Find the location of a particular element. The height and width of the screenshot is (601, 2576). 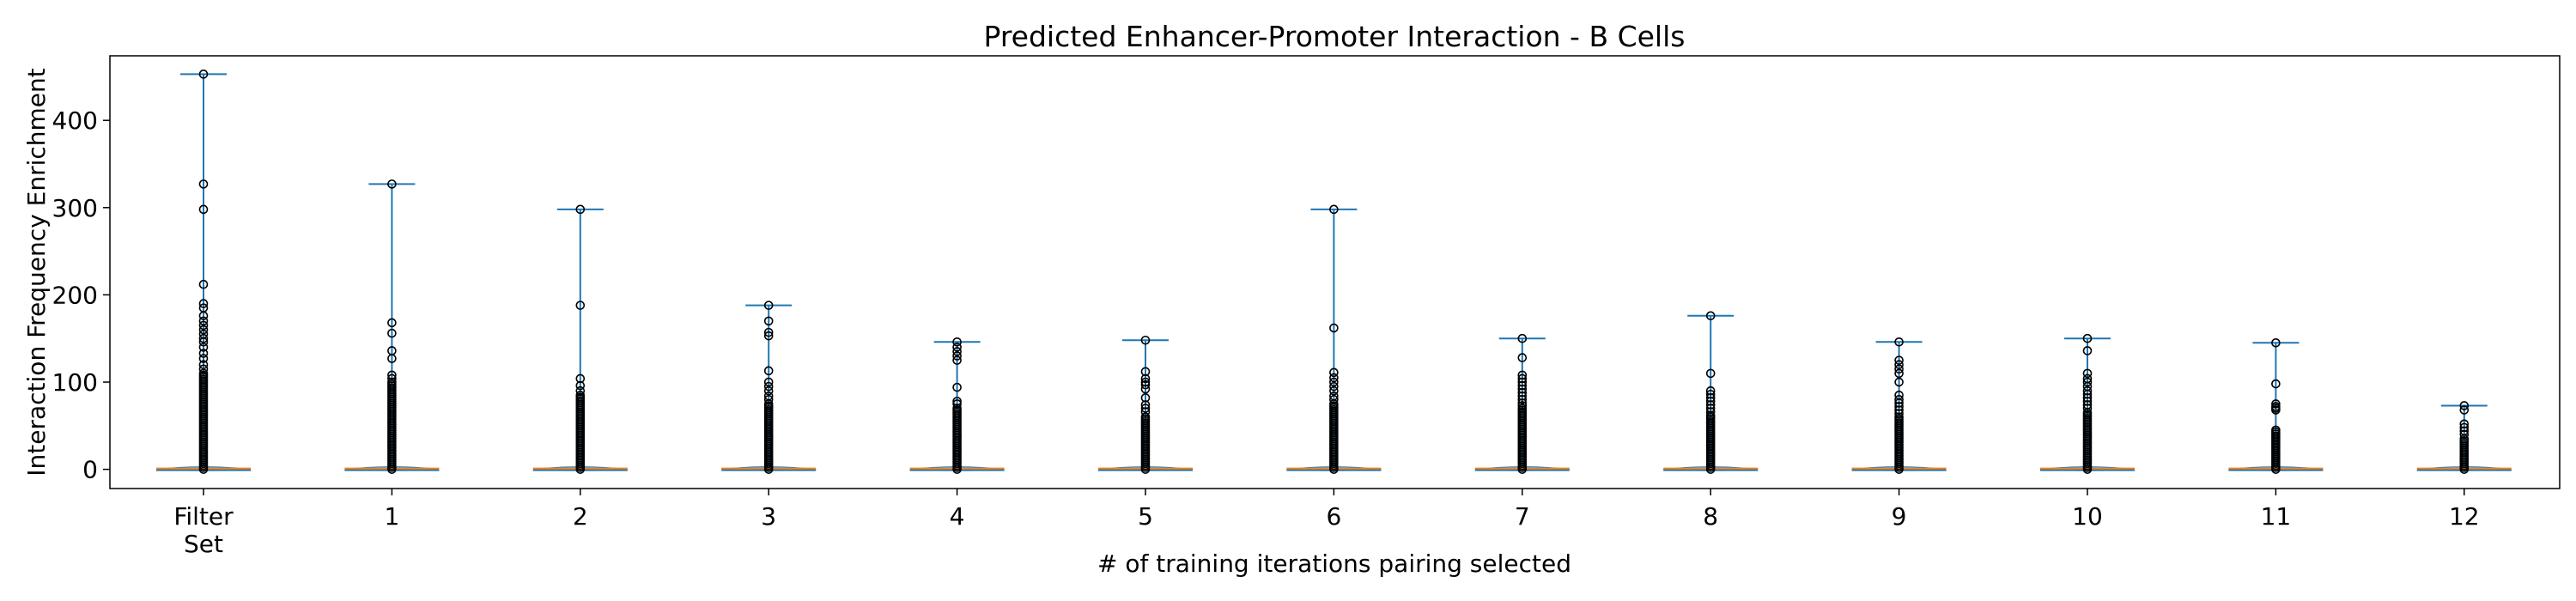

x-tick-label: 11 is located at coordinates (2276, 516).